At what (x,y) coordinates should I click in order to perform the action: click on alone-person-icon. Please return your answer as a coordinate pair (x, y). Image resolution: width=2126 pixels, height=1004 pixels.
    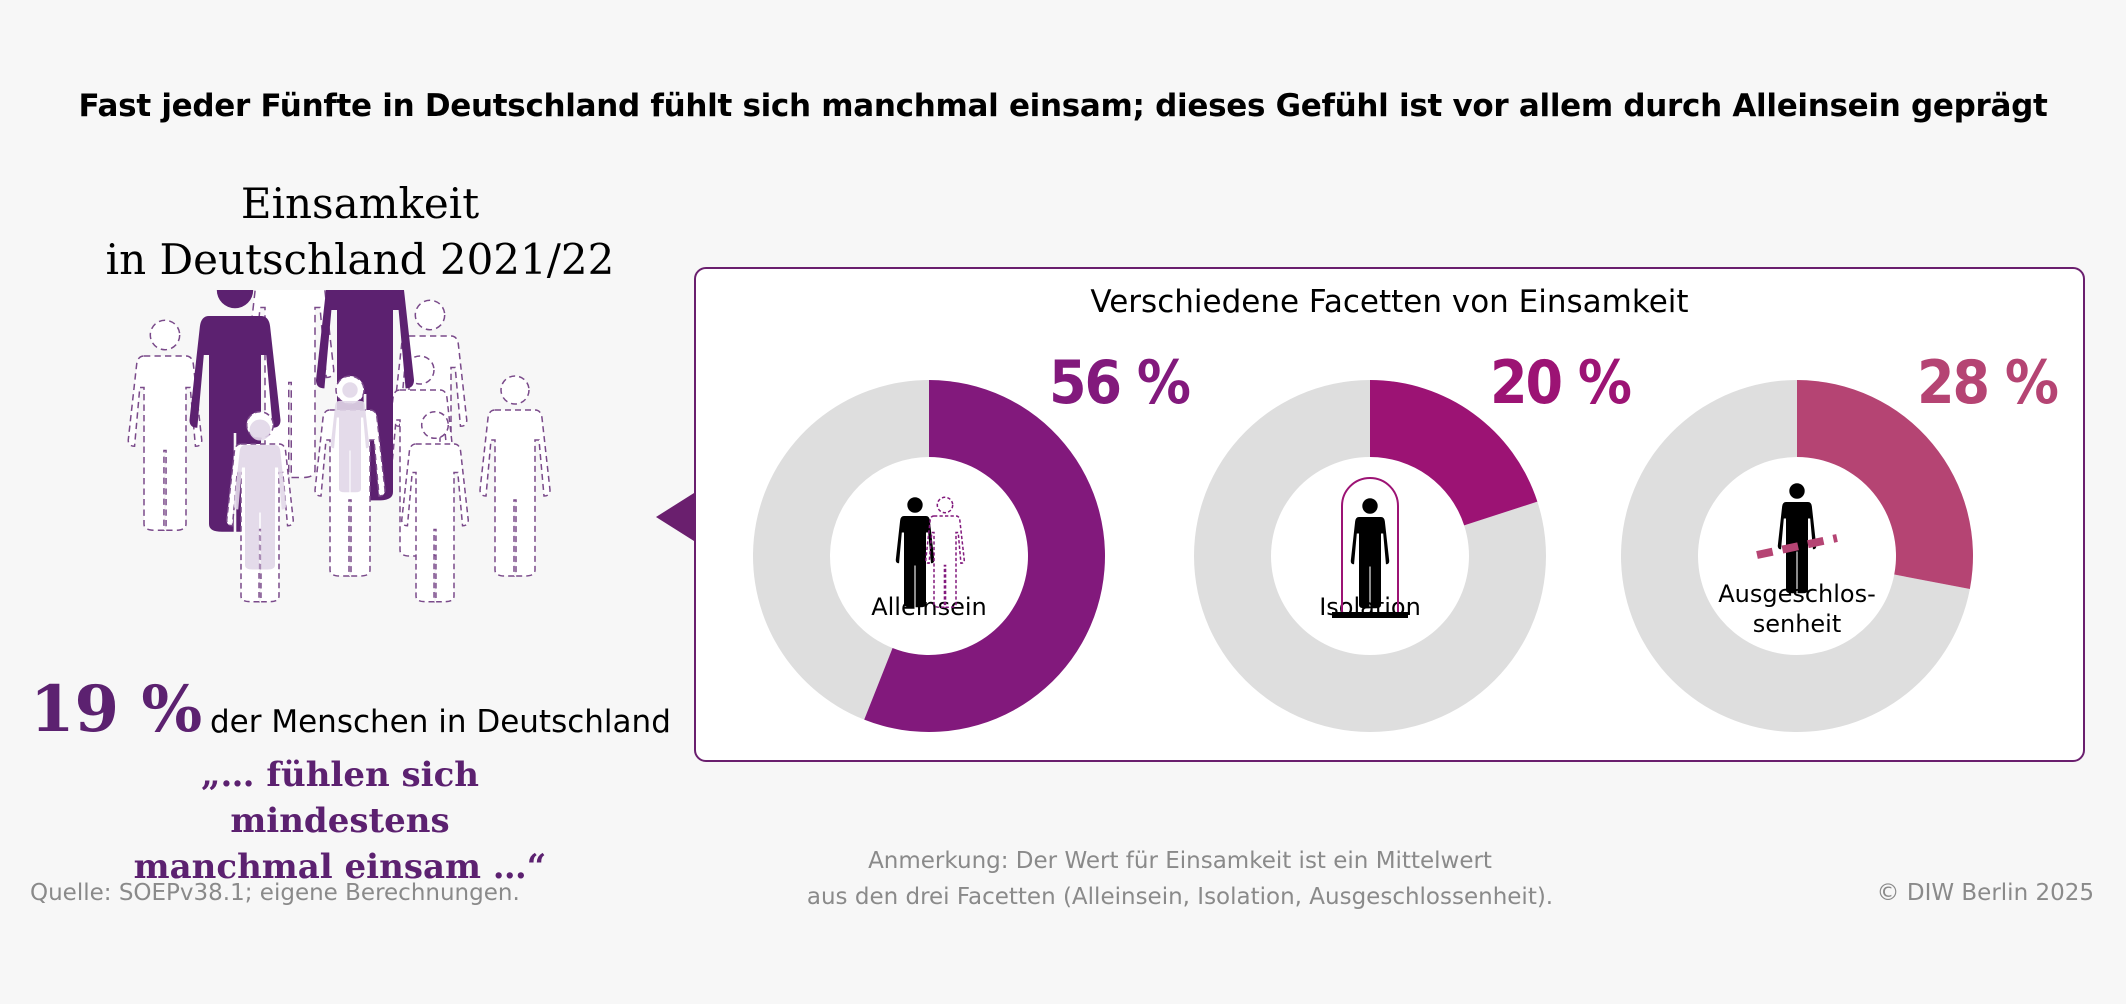
    Looking at the image, I should click on (930, 552).